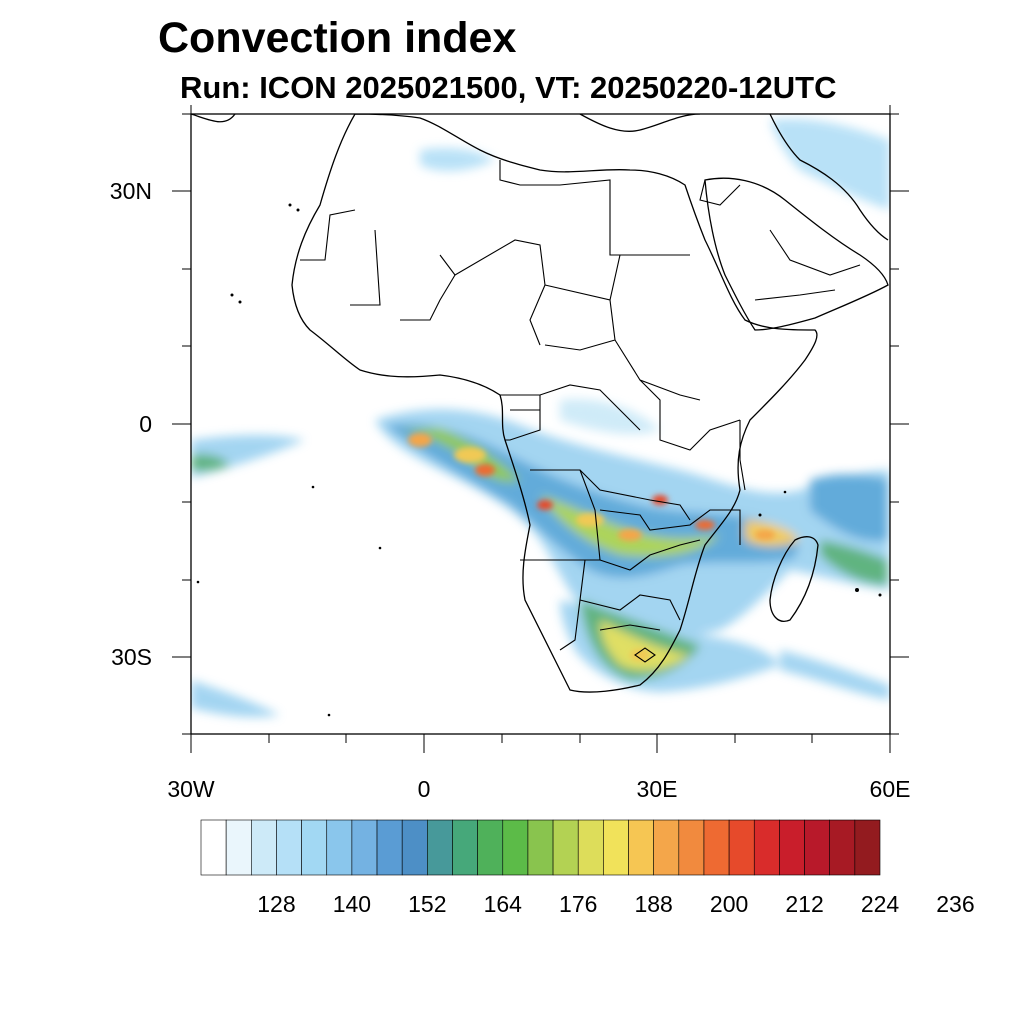 This screenshot has height=1024, width=1024. Describe the element at coordinates (145, 424) in the screenshot. I see `lat-label-0: 0` at that location.